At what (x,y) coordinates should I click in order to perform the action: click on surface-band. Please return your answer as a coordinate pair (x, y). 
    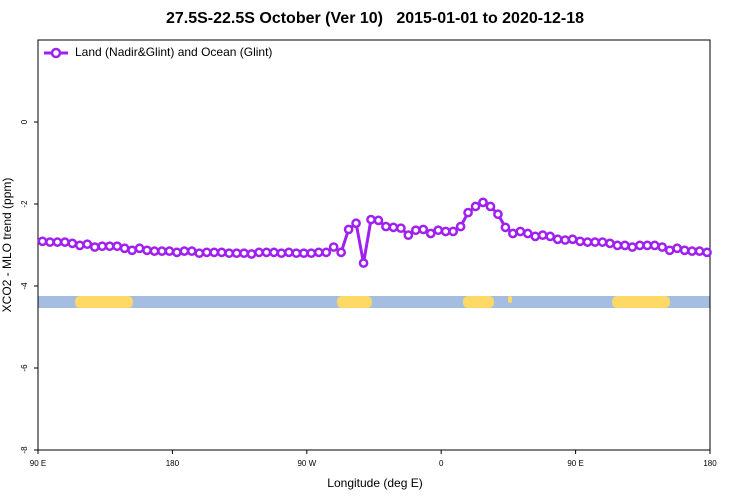
    Looking at the image, I should click on (374, 302).